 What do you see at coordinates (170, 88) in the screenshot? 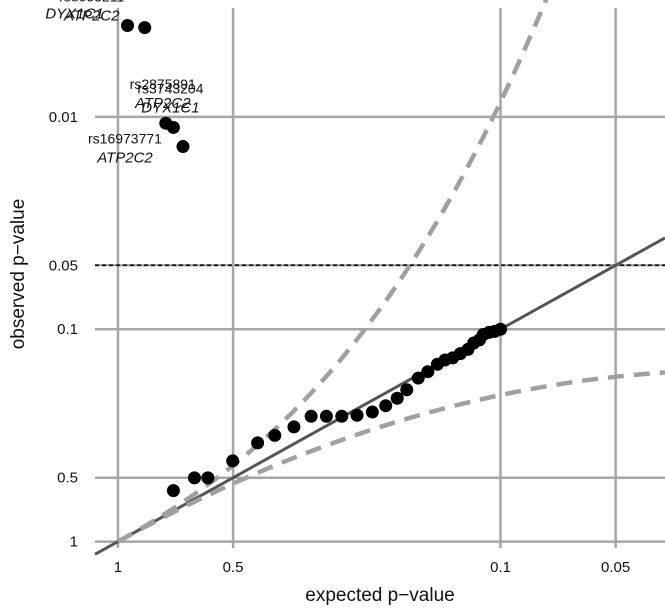
I see `snp-id-label: rs3743204` at bounding box center [170, 88].